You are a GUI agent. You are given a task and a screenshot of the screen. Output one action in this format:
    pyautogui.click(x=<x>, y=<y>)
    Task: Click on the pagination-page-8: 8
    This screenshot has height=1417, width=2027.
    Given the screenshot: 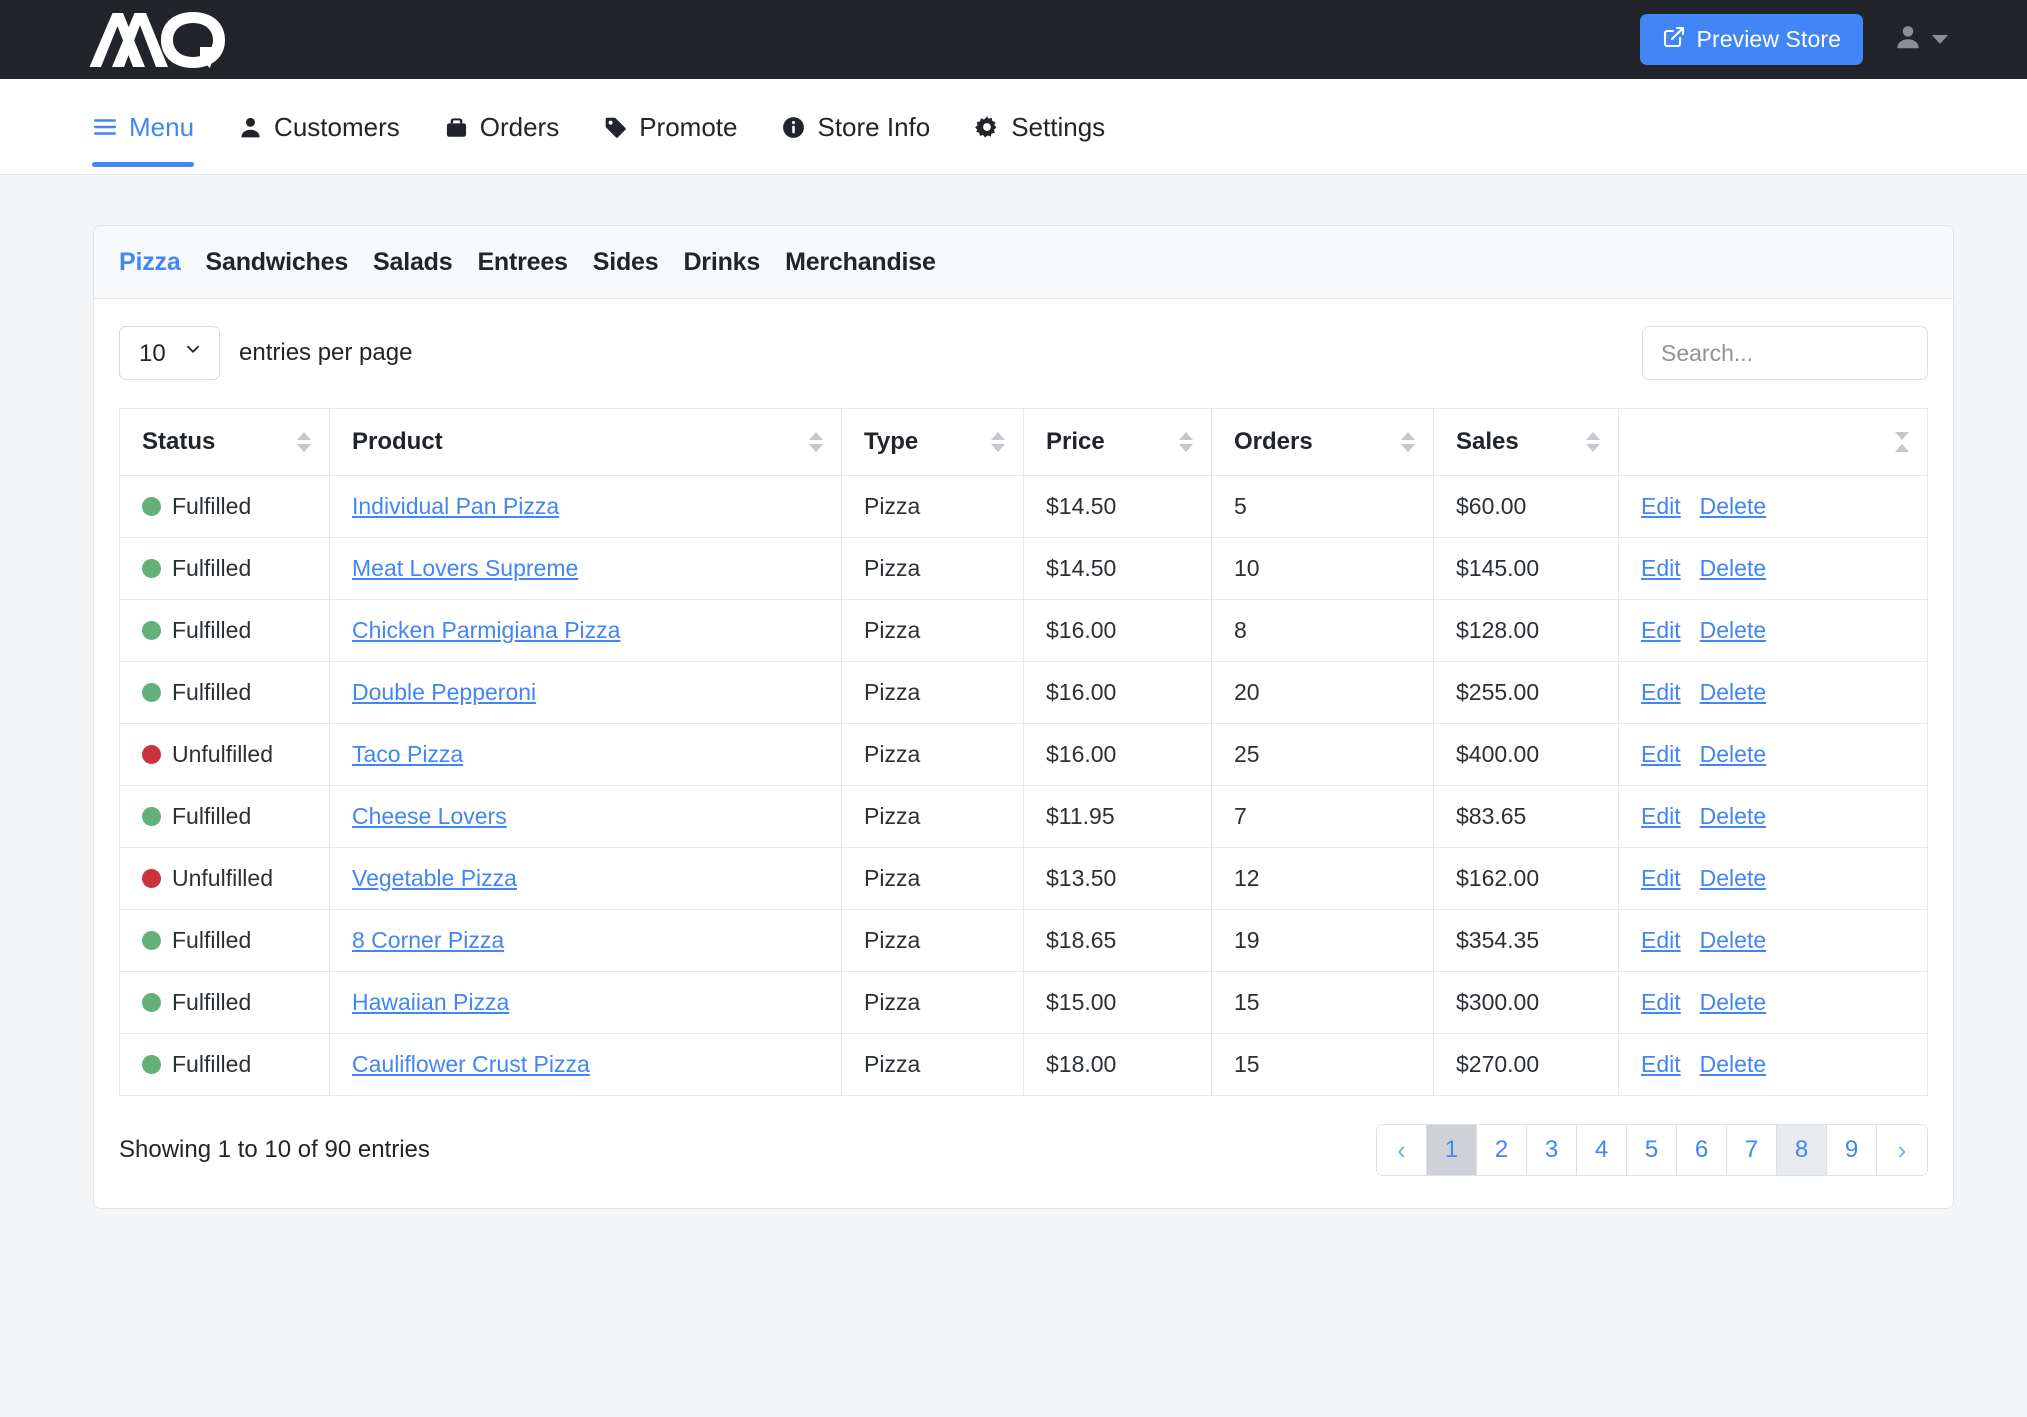 What is the action you would take?
    pyautogui.click(x=1802, y=1150)
    